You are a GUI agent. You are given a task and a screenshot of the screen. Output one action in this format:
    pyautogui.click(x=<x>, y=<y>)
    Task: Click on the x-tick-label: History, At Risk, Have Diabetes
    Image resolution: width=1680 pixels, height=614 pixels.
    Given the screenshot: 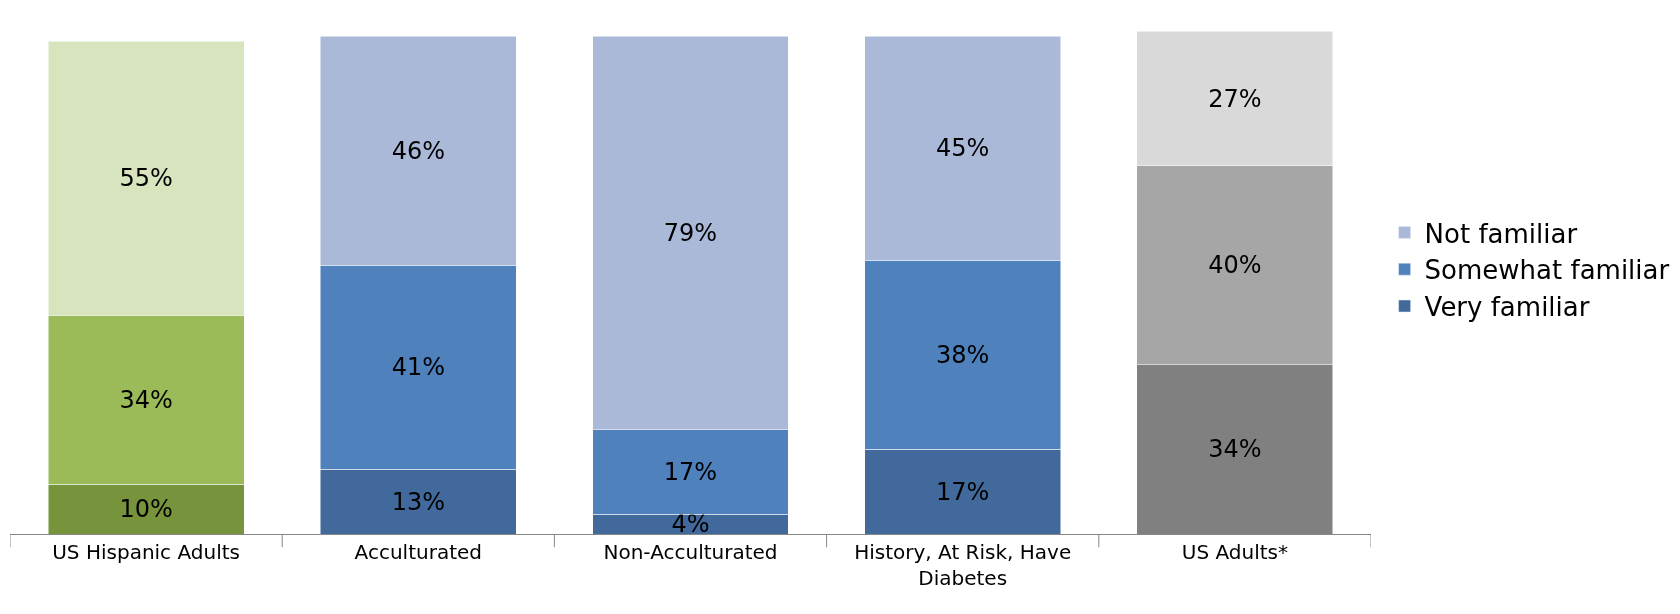 What is the action you would take?
    pyautogui.click(x=963, y=565)
    